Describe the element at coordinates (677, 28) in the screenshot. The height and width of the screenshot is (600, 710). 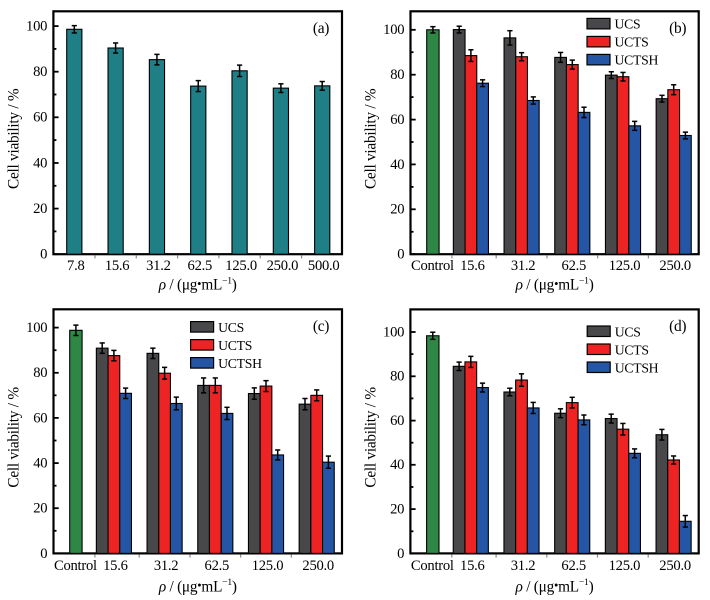
I see `svg-text: (b)` at that location.